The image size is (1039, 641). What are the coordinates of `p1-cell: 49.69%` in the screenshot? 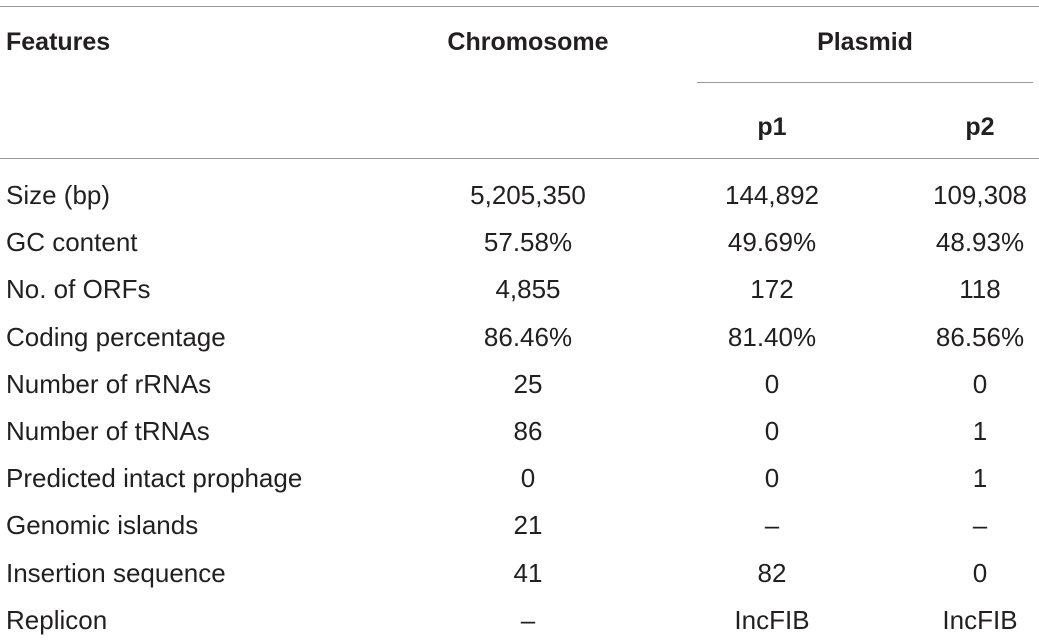 It's located at (772, 242).